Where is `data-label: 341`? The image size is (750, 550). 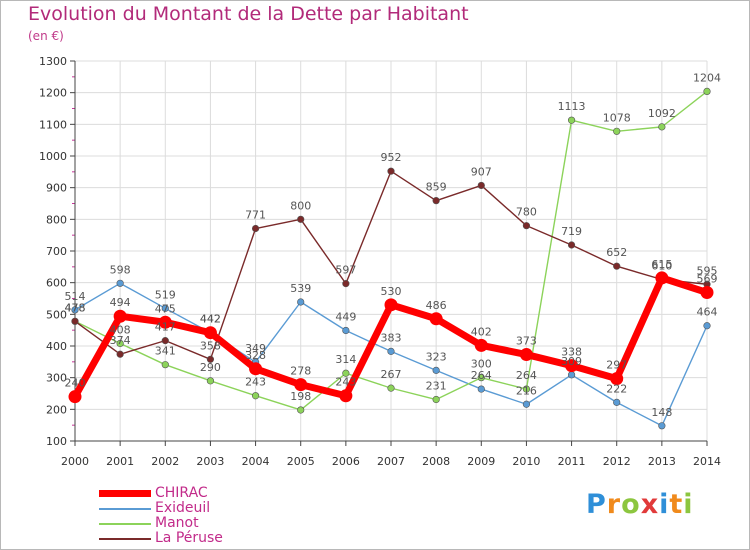 data-label: 341 is located at coordinates (165, 351).